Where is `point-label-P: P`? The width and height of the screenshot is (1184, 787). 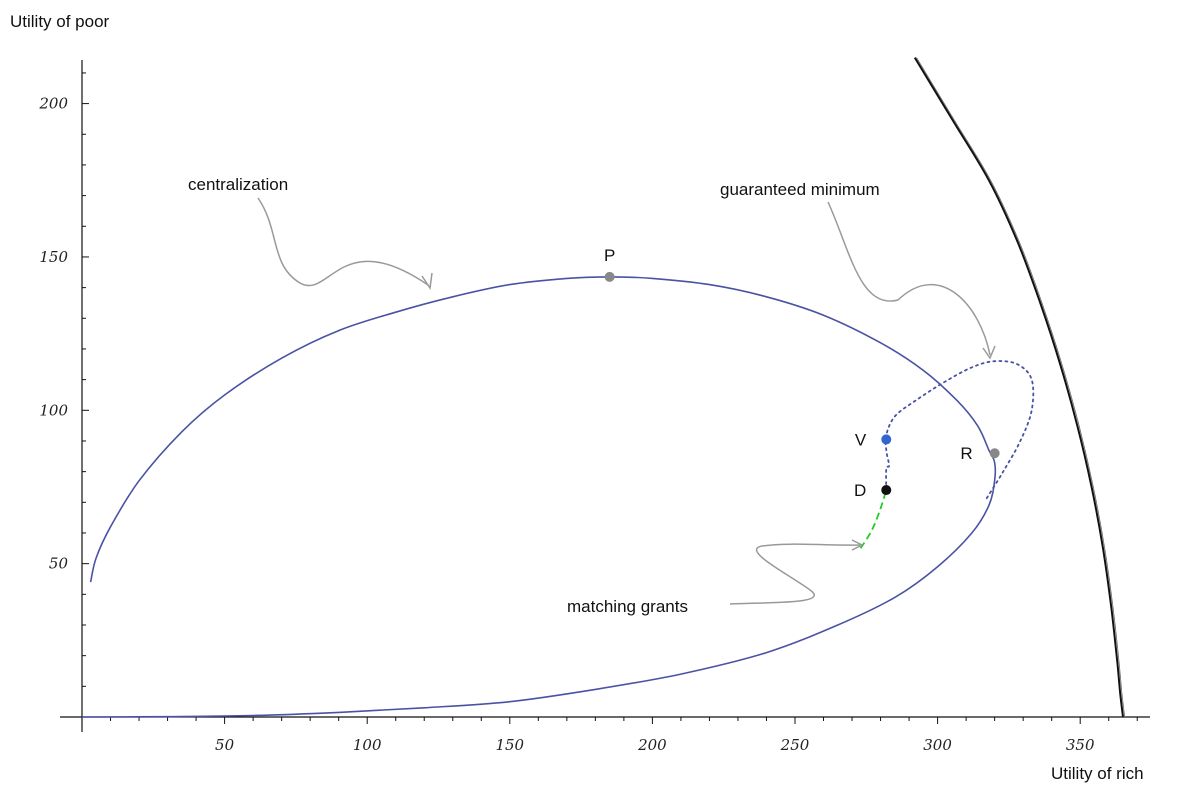
point-label-P: P is located at coordinates (609, 255).